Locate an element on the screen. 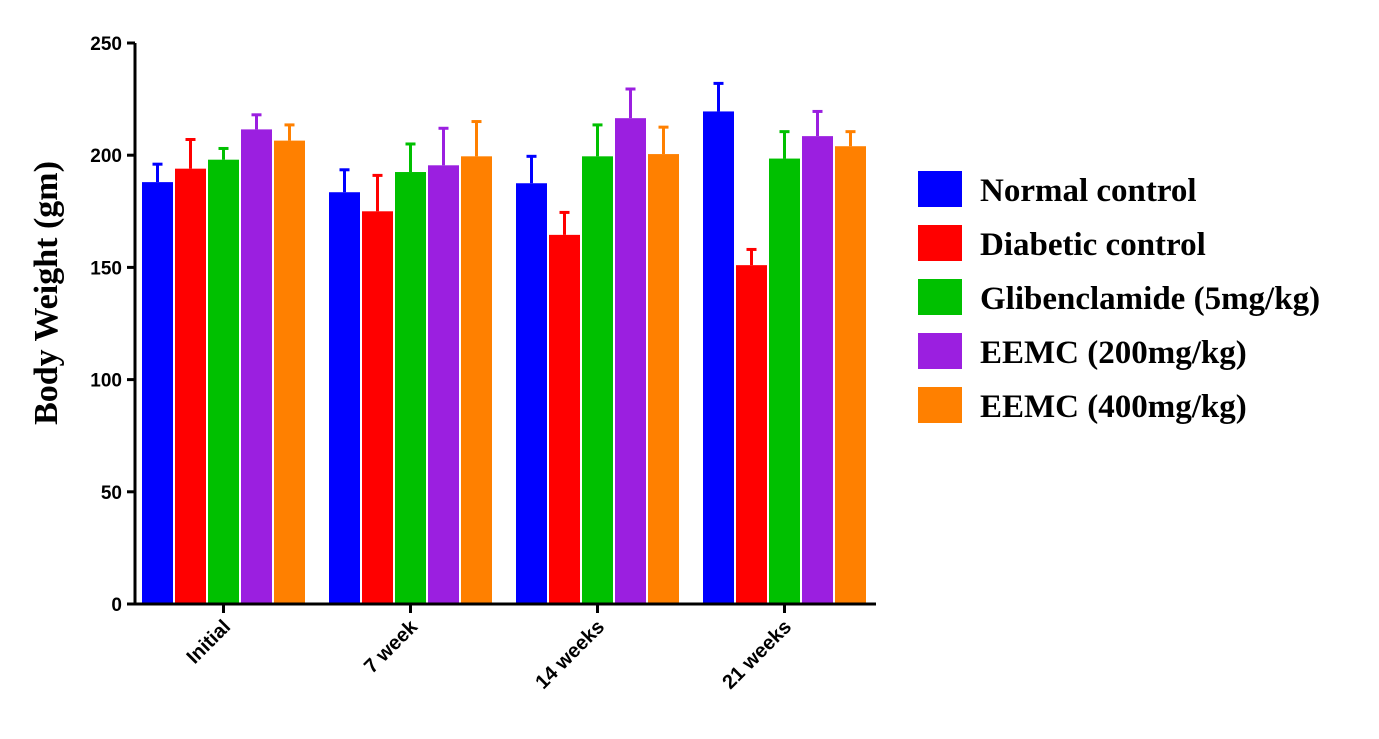 The width and height of the screenshot is (1379, 739). x-category-label: Initial is located at coordinates (209, 642).